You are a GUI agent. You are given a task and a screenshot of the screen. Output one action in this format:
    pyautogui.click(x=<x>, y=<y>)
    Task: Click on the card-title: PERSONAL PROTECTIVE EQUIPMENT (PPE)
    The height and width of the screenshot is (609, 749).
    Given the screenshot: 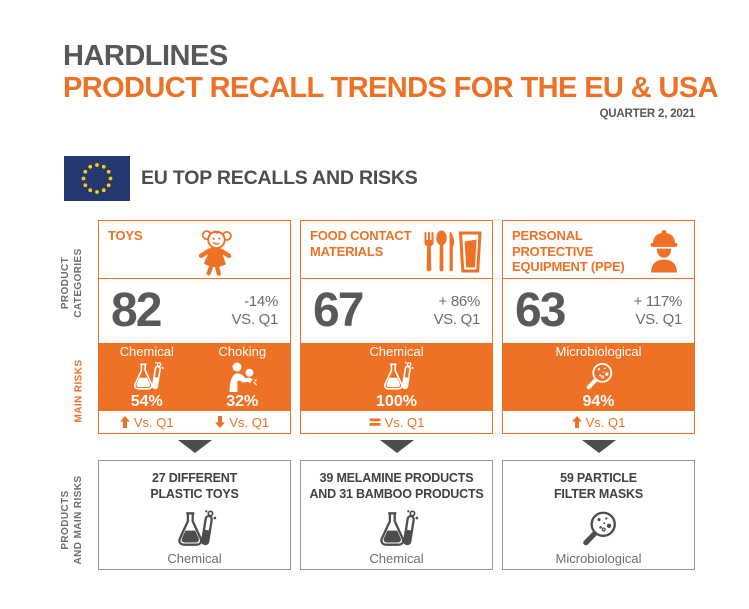 What is the action you would take?
    pyautogui.click(x=568, y=251)
    